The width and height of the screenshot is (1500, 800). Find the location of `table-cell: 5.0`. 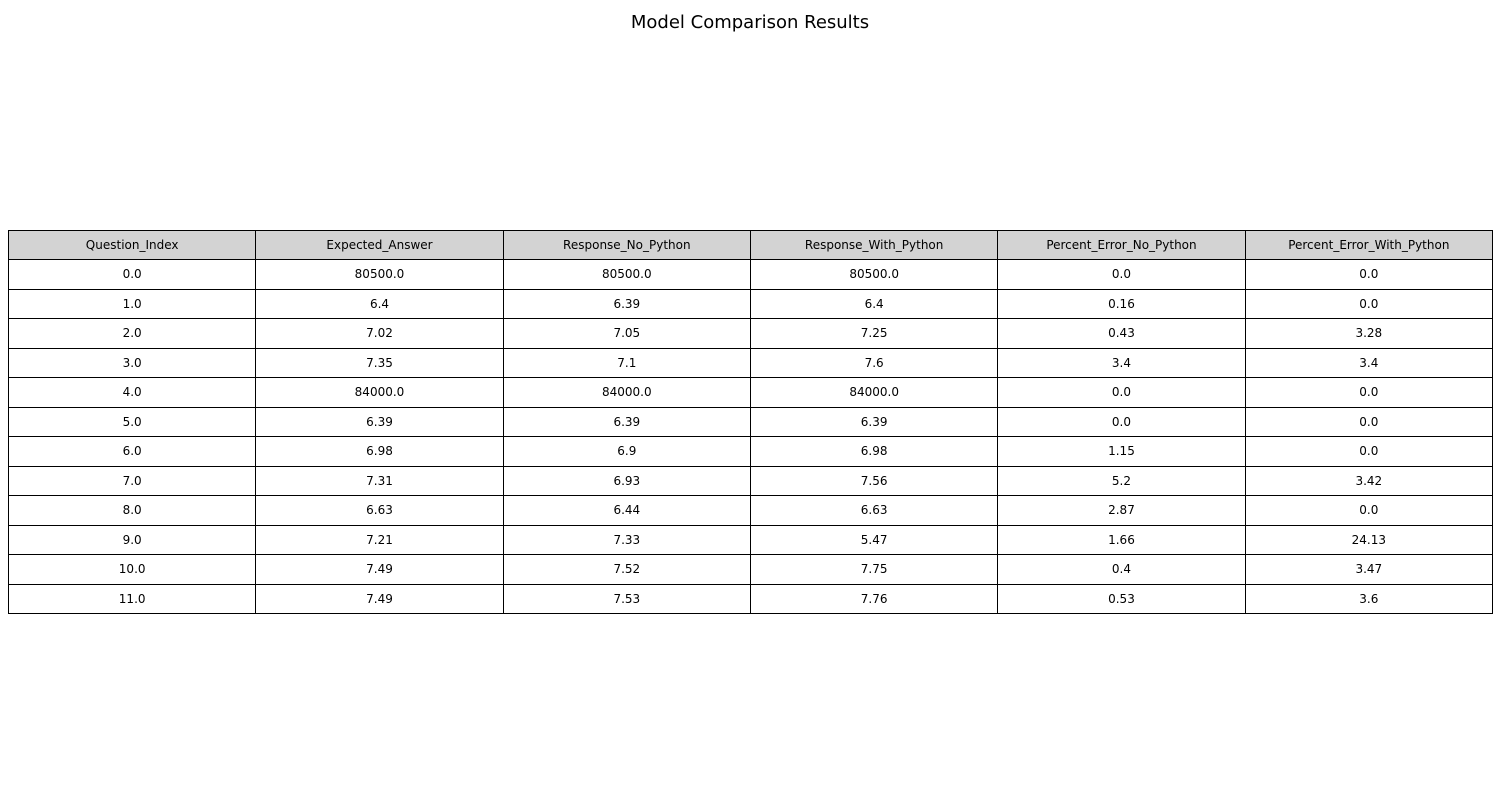

table-cell: 5.0 is located at coordinates (132, 421).